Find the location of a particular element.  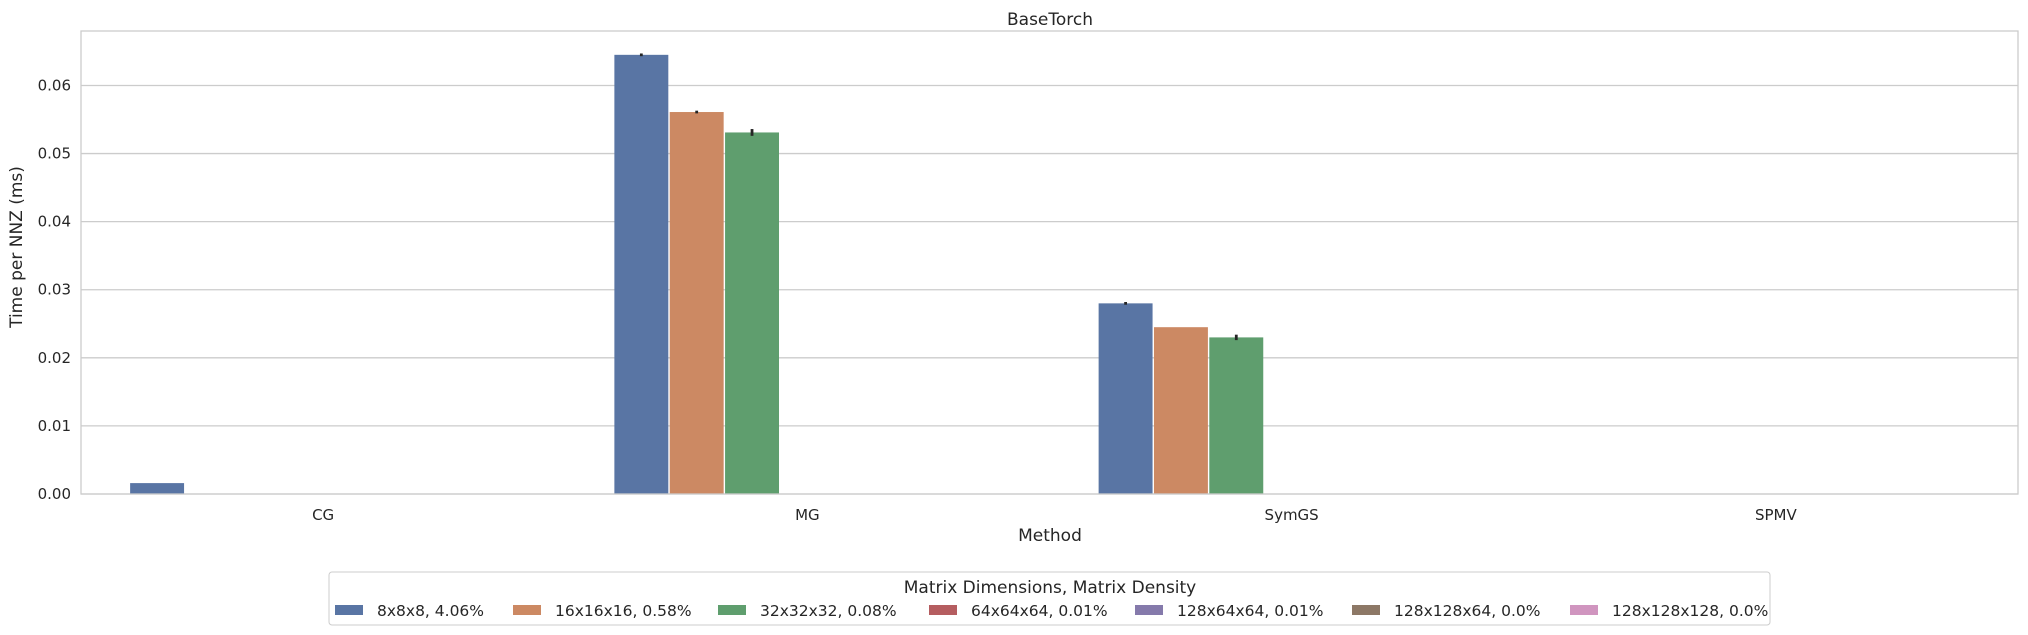

legend-label: 128x128x128, 0.0% is located at coordinates (1690, 611).